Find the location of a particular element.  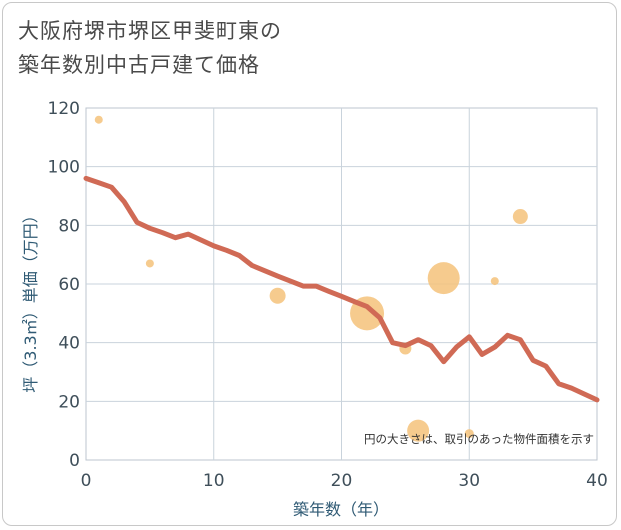

y-axis-title: 坪（3.3㎡）単価（万円） is located at coordinates (30, 299).